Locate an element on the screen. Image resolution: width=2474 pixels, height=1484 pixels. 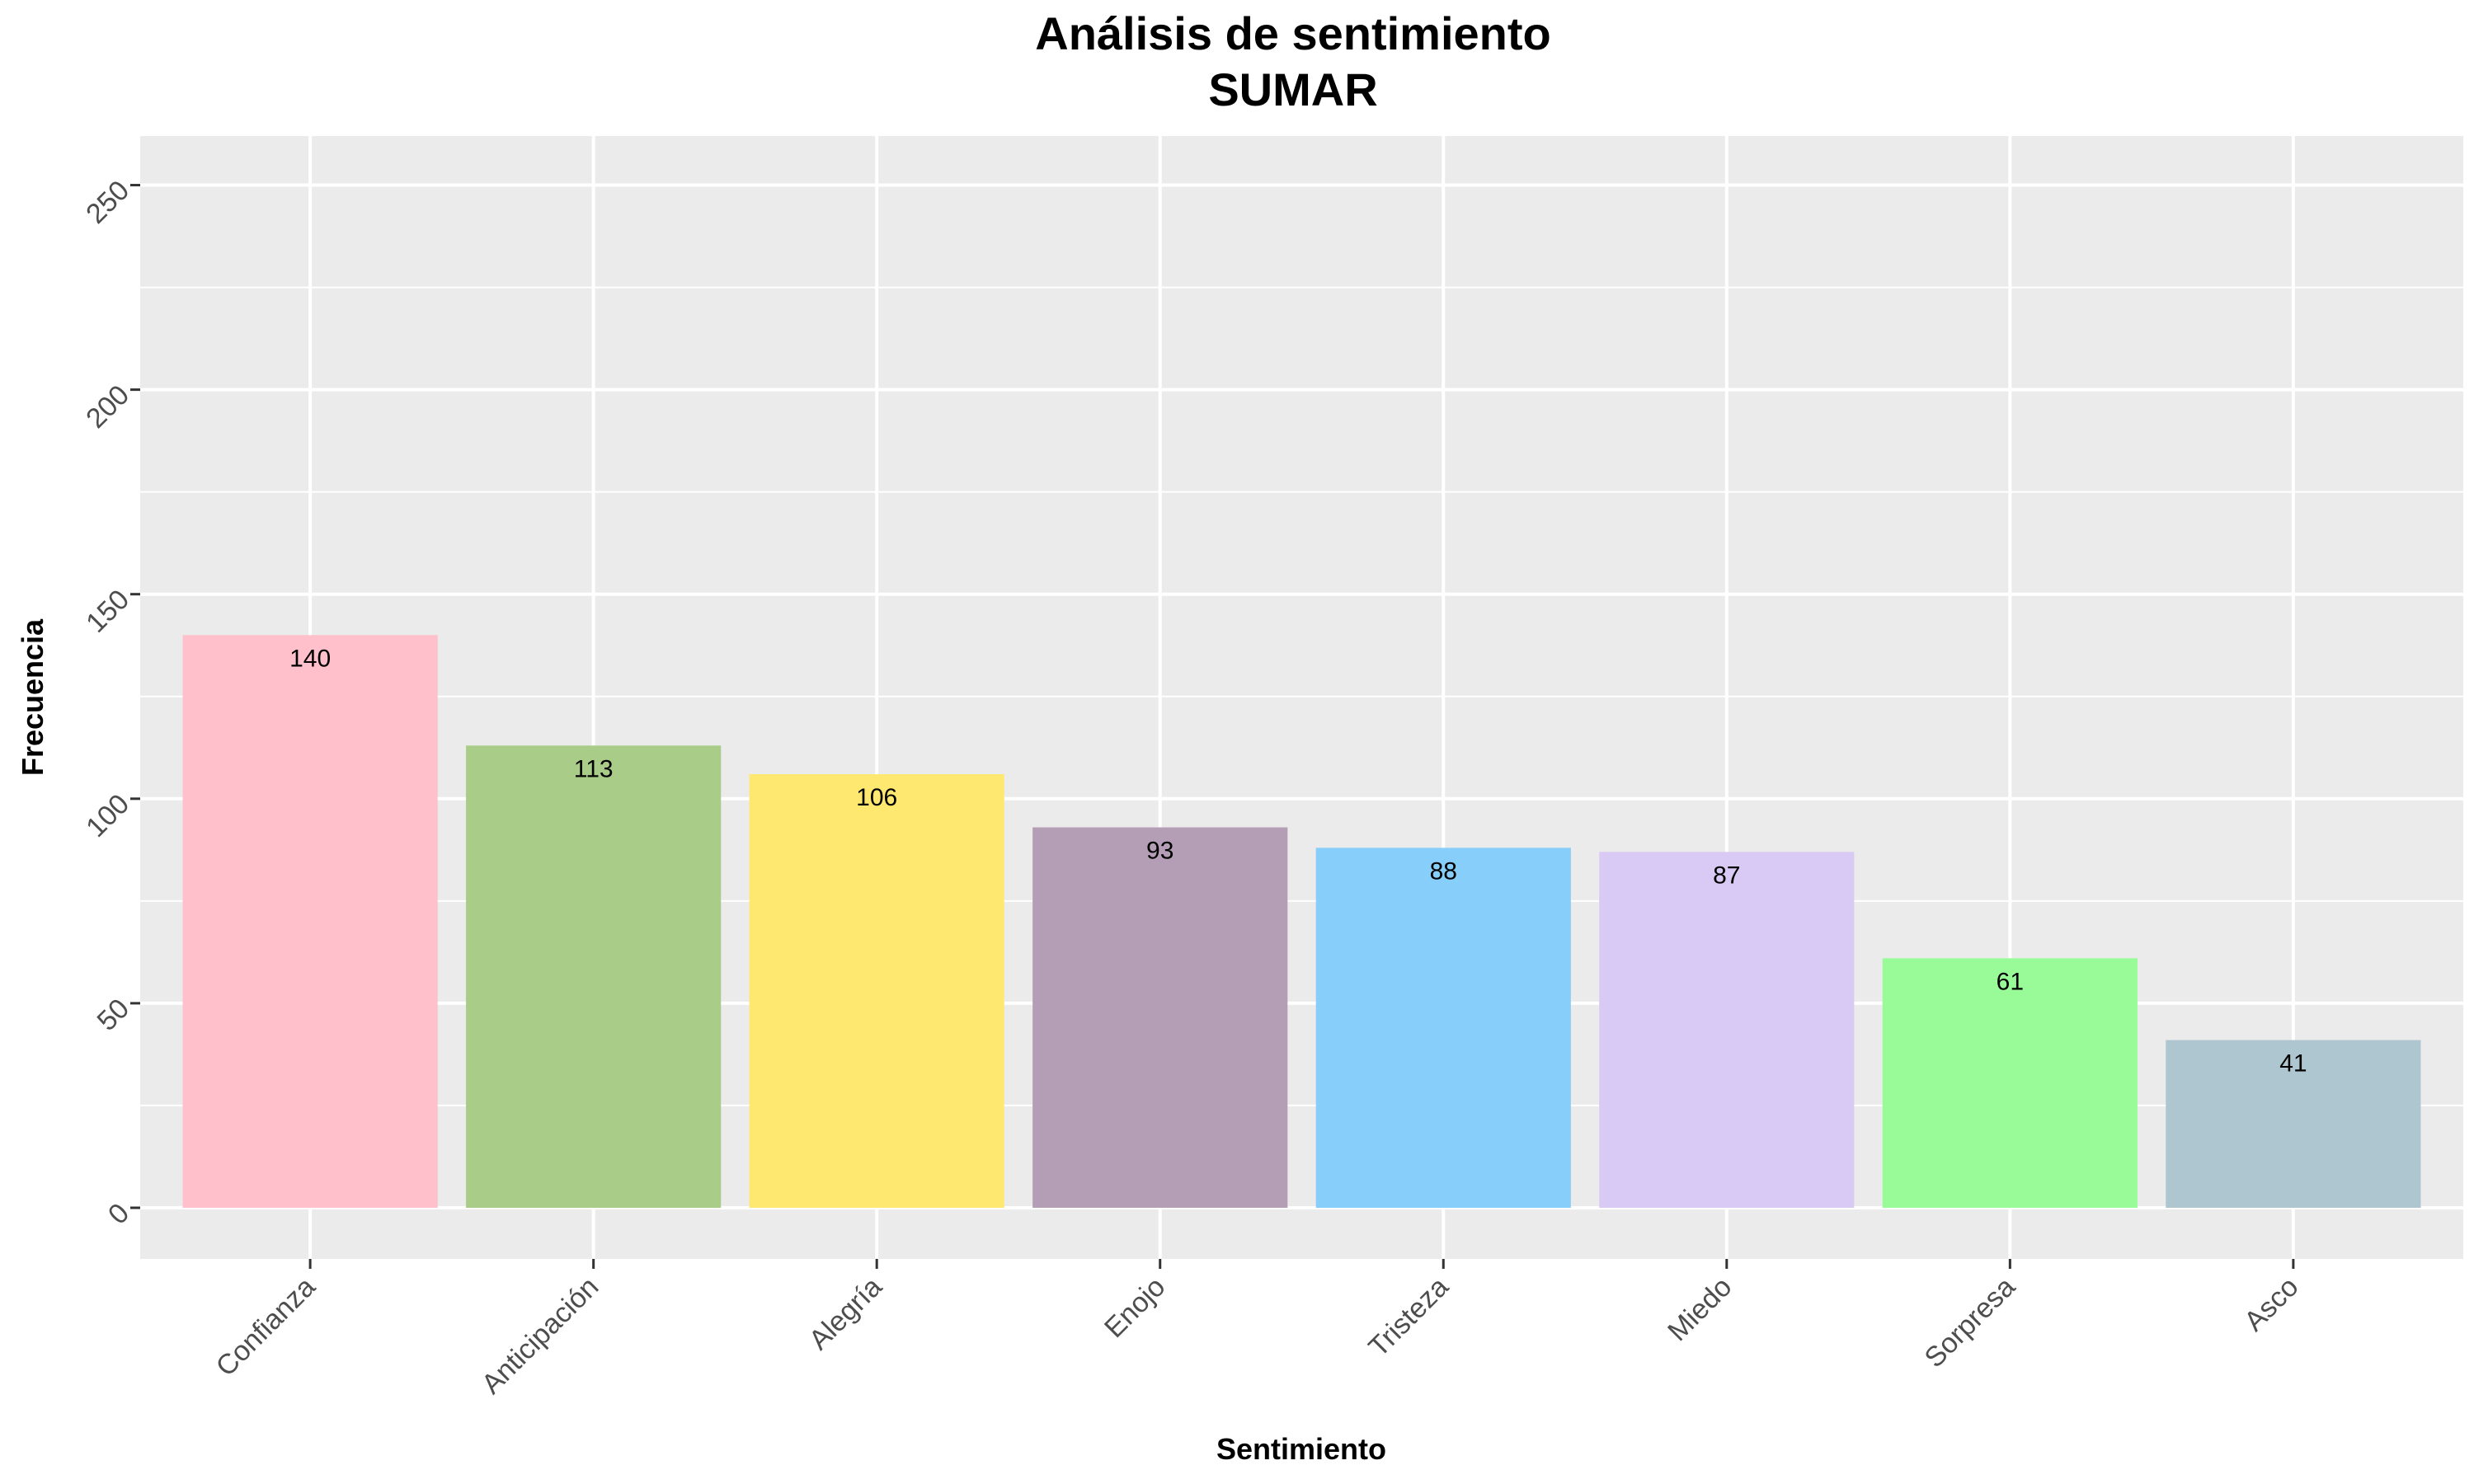
data-label: 87 is located at coordinates (1726, 876).